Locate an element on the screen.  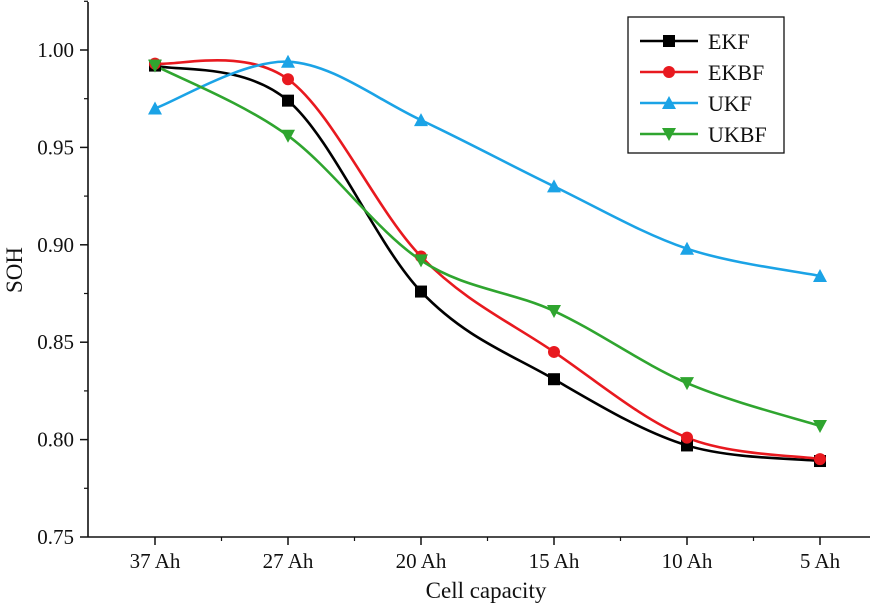
y-tick-label: 0.75 is located at coordinates (55, 537).